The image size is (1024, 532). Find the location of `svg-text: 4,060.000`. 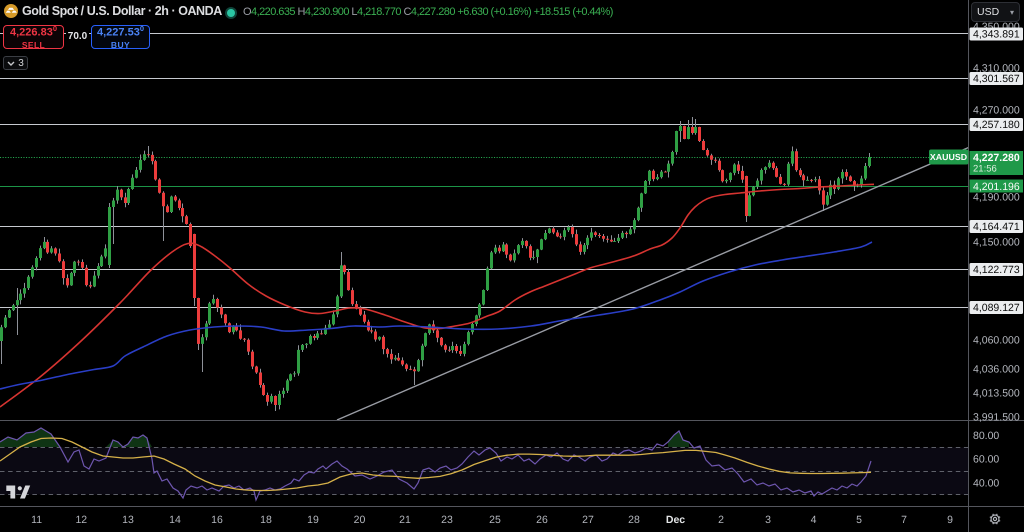

svg-text: 4,060.000 is located at coordinates (996, 341).